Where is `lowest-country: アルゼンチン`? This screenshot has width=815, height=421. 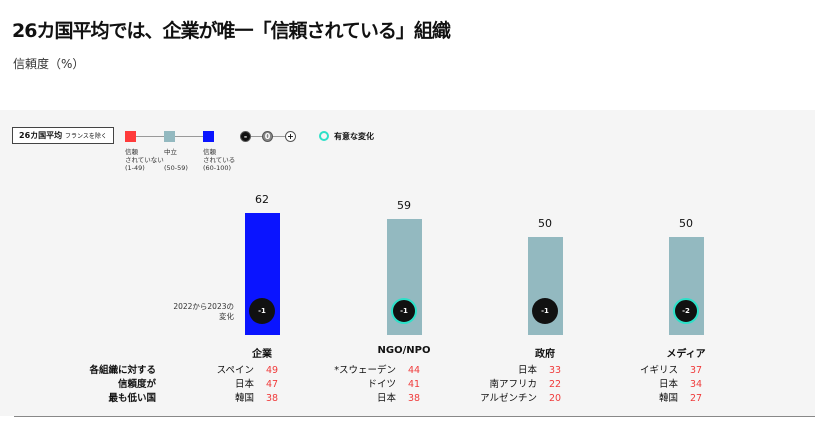 lowest-country: アルゼンチン is located at coordinates (508, 398).